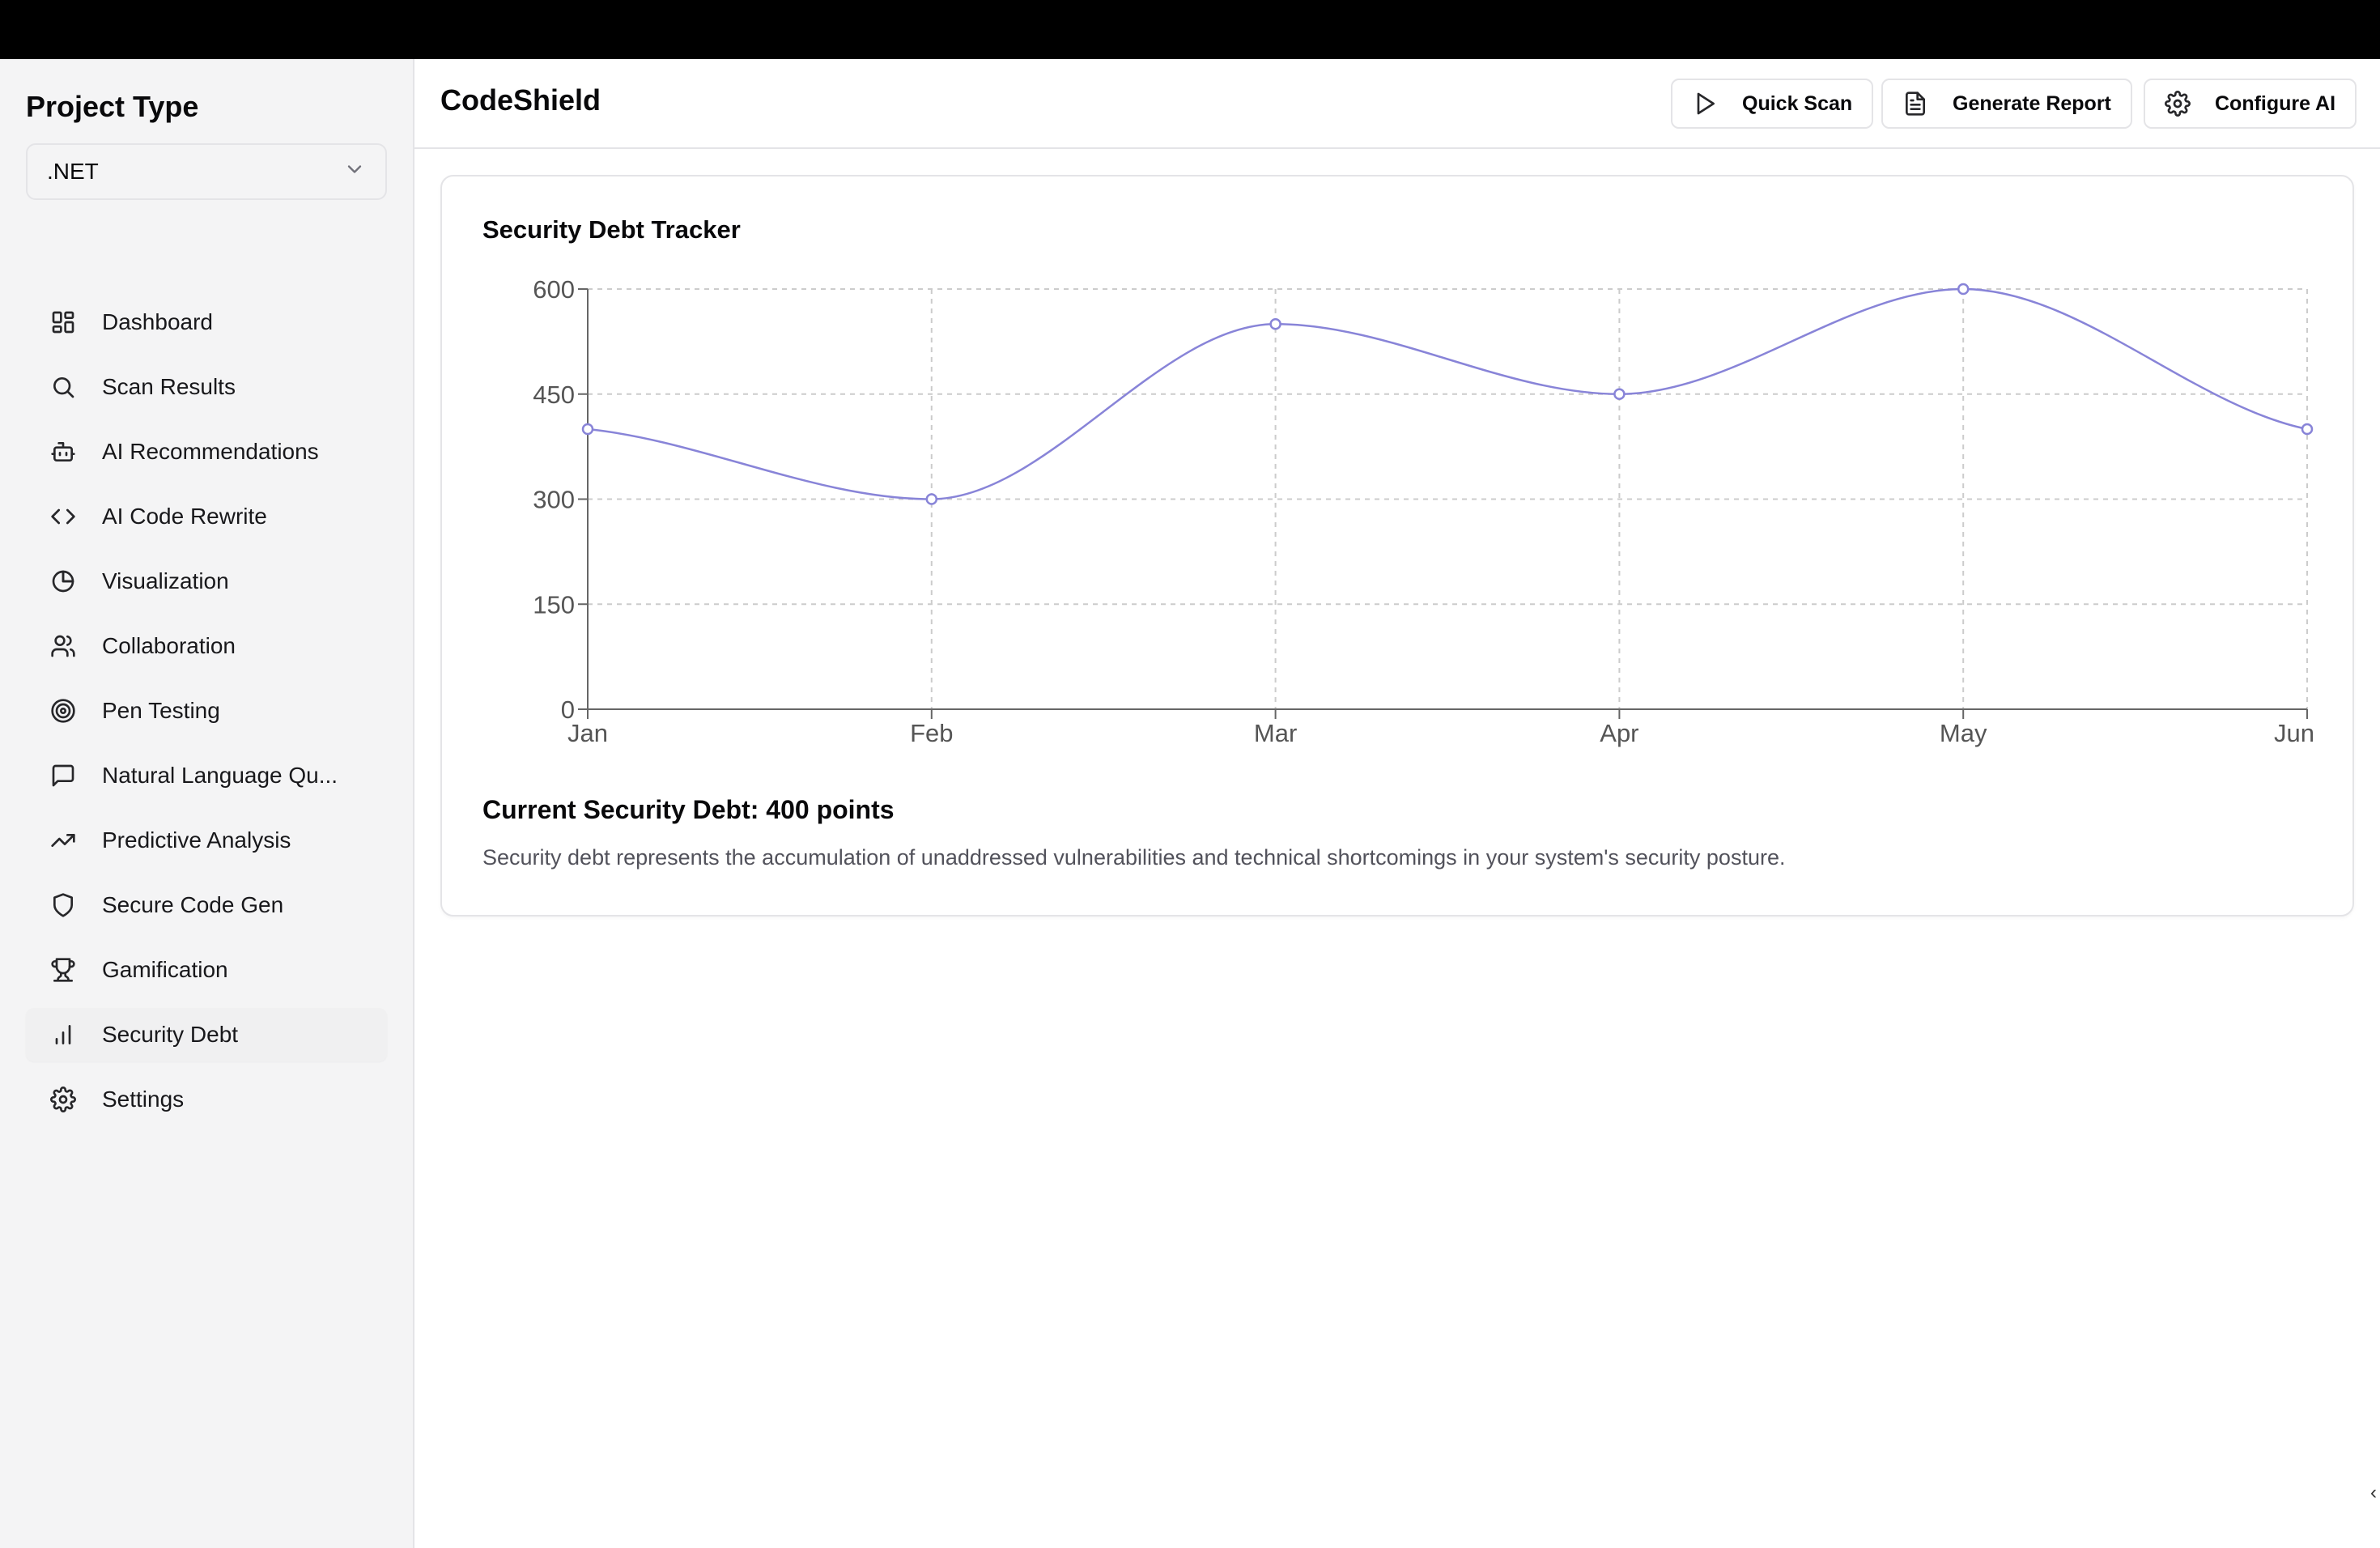 This screenshot has width=2380, height=1548. I want to click on sidebar-item-security-debt: Security Debt, so click(206, 1034).